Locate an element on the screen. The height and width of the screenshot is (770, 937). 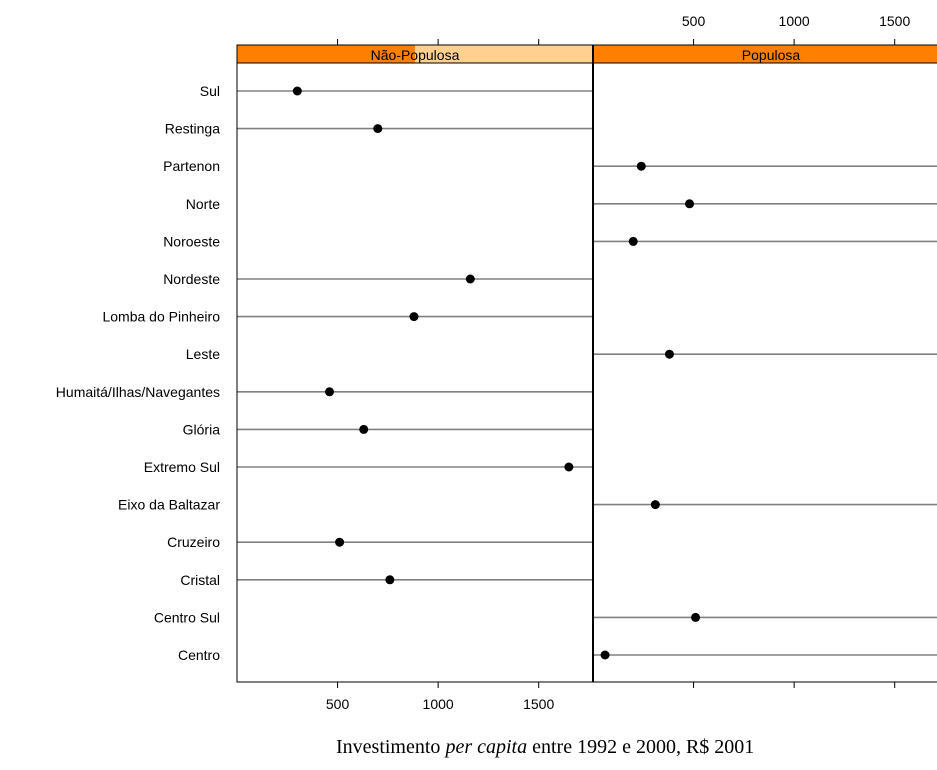
category-label: Cruzeiro is located at coordinates (193, 542).